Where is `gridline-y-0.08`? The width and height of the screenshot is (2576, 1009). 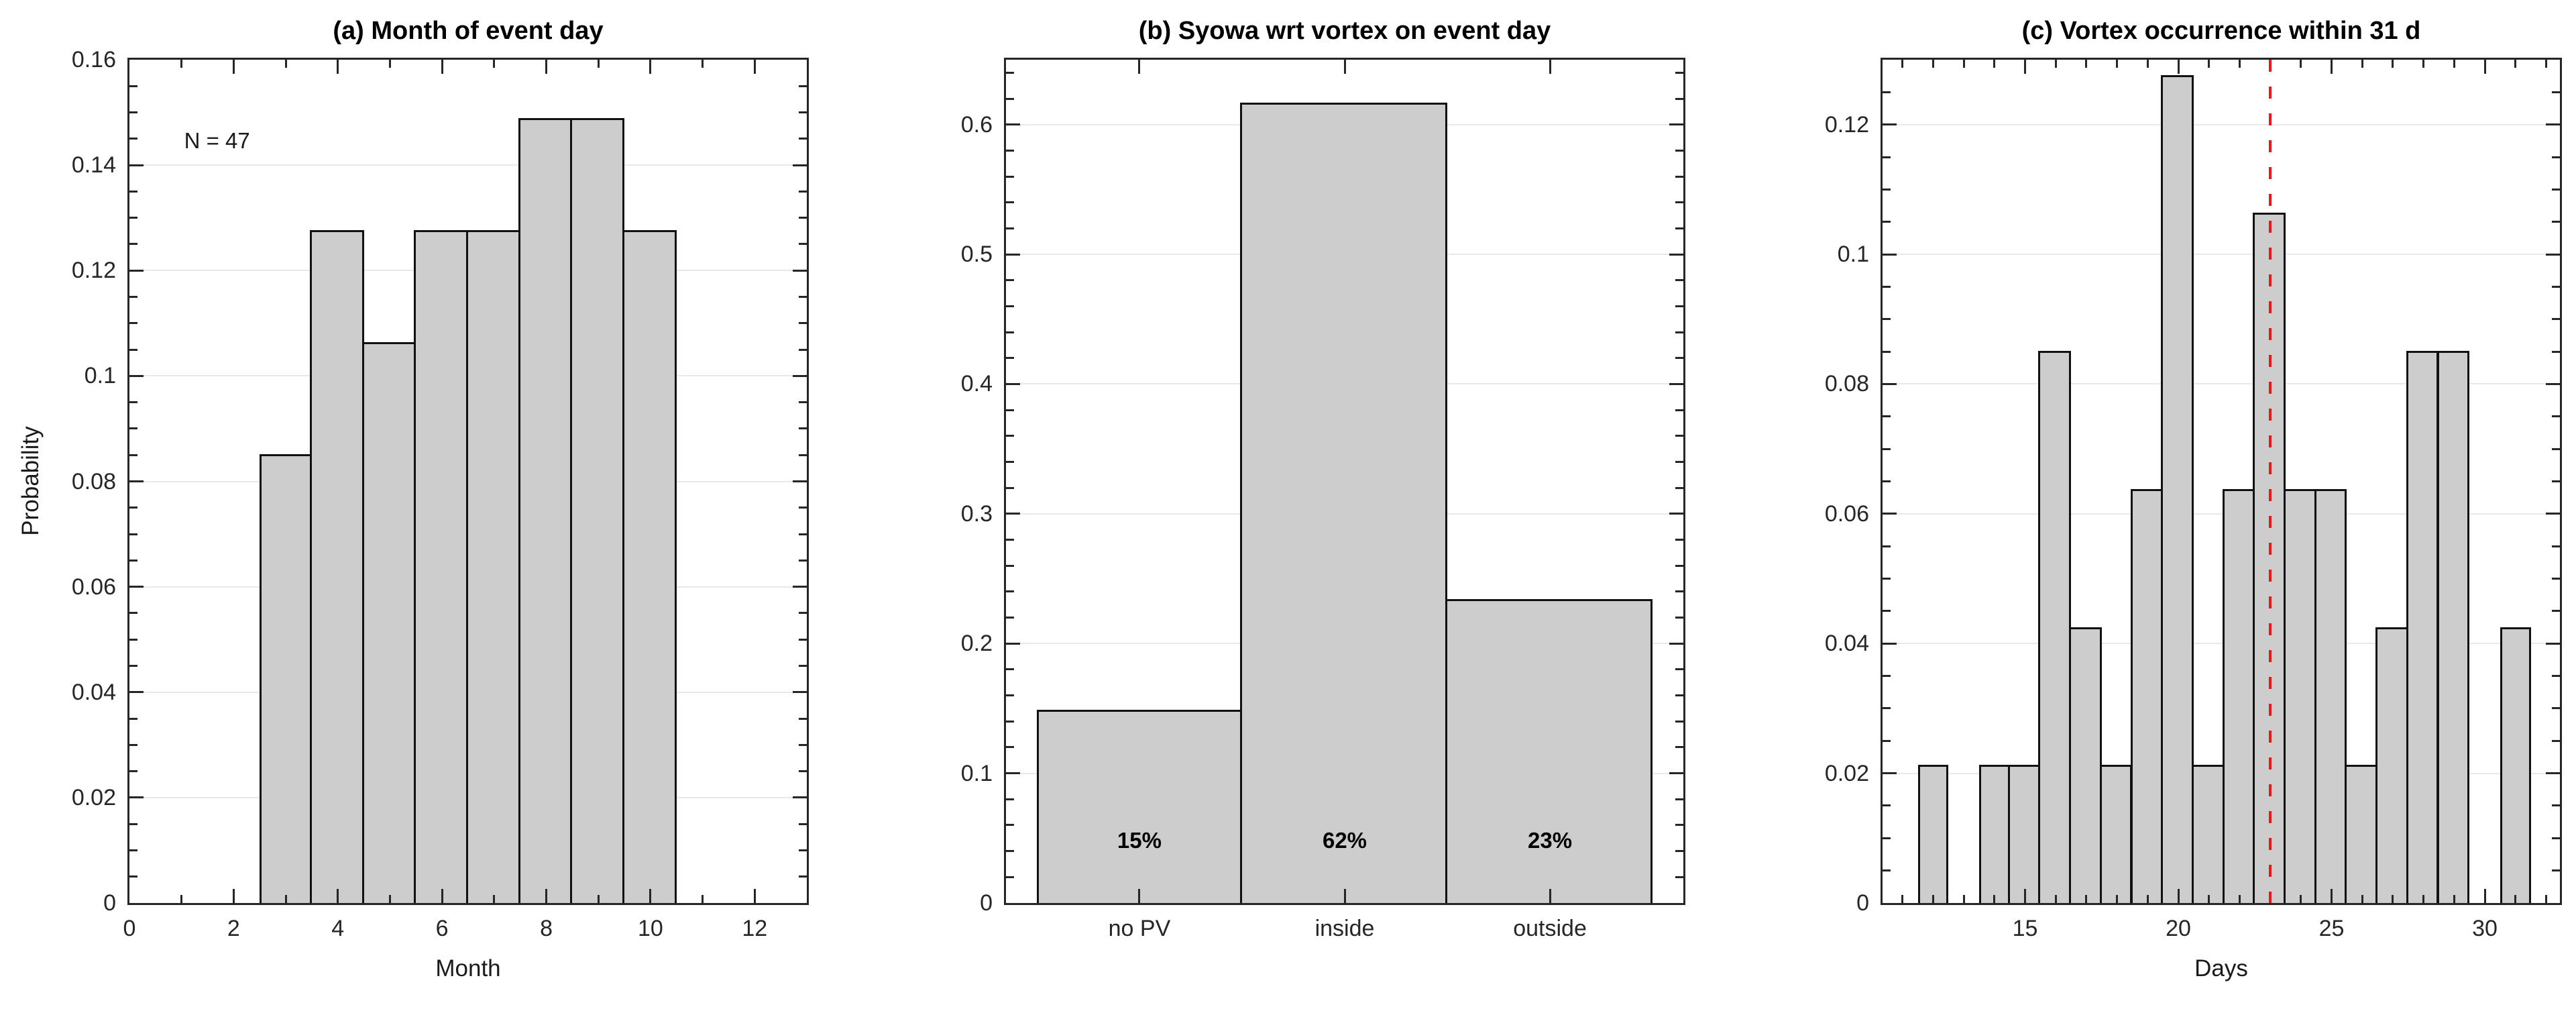
gridline-y-0.08 is located at coordinates (2221, 384).